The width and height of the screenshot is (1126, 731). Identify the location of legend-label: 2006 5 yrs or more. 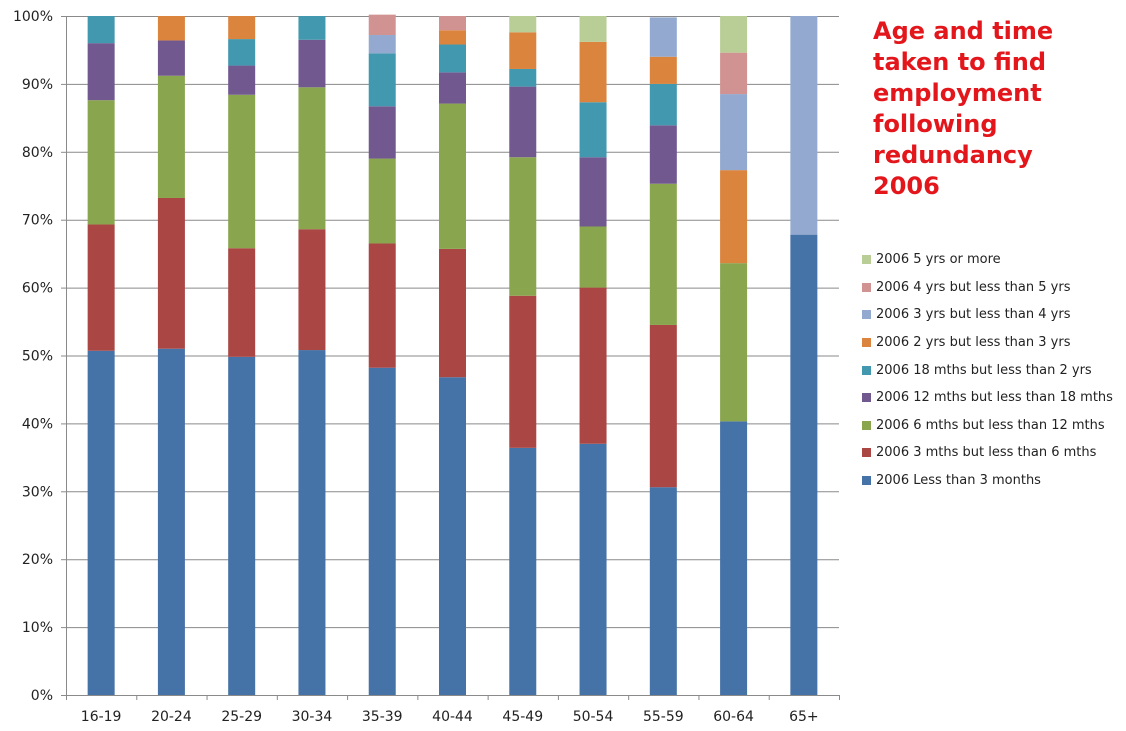
(938, 260).